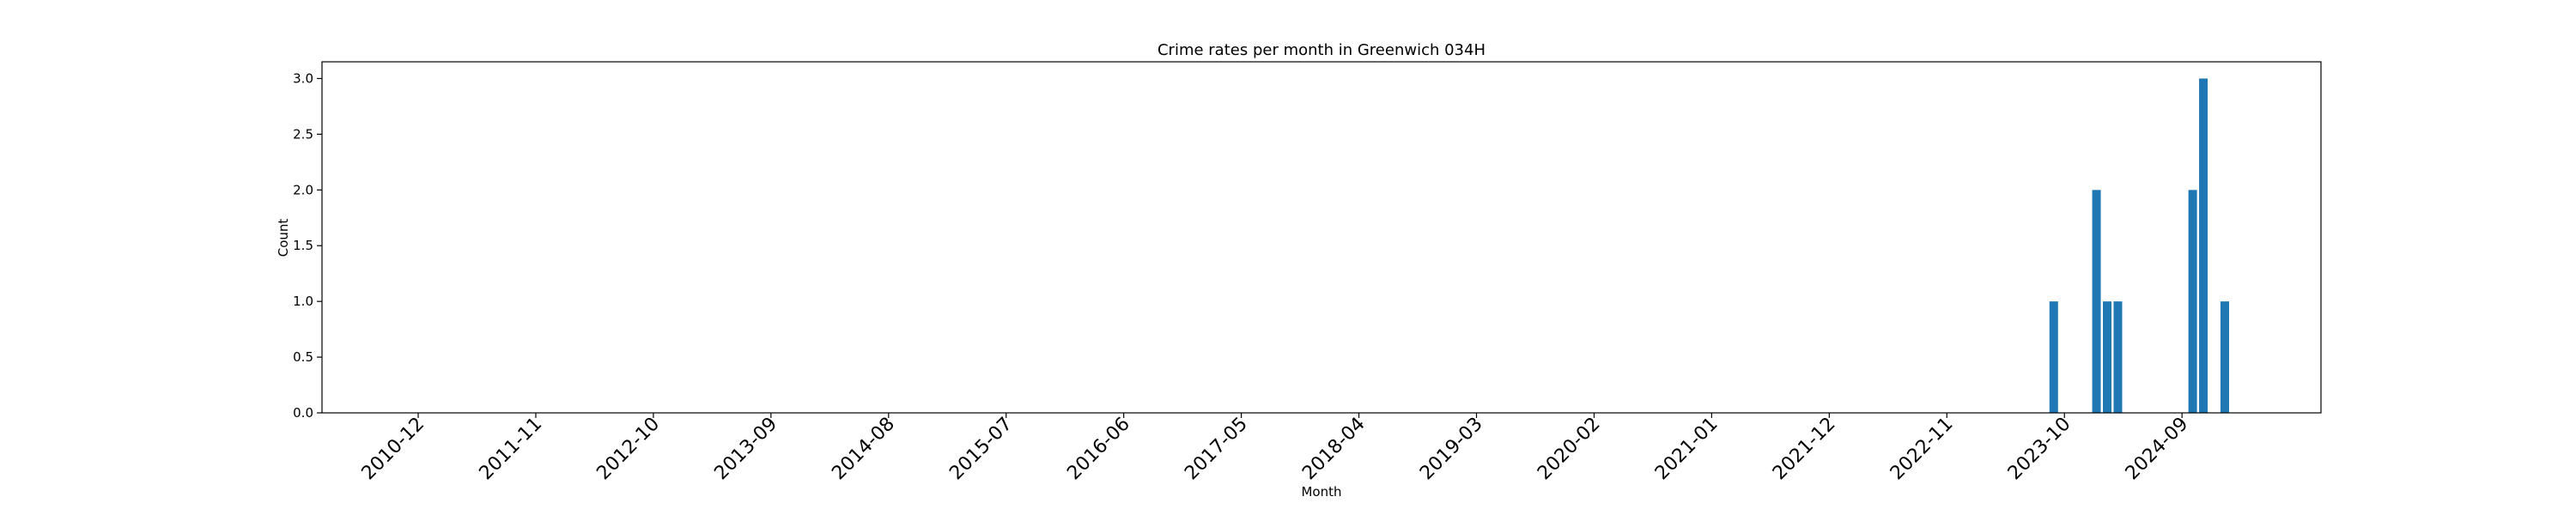 Image resolution: width=2576 pixels, height=515 pixels. Describe the element at coordinates (1321, 492) in the screenshot. I see `x-axis-title: Month` at that location.